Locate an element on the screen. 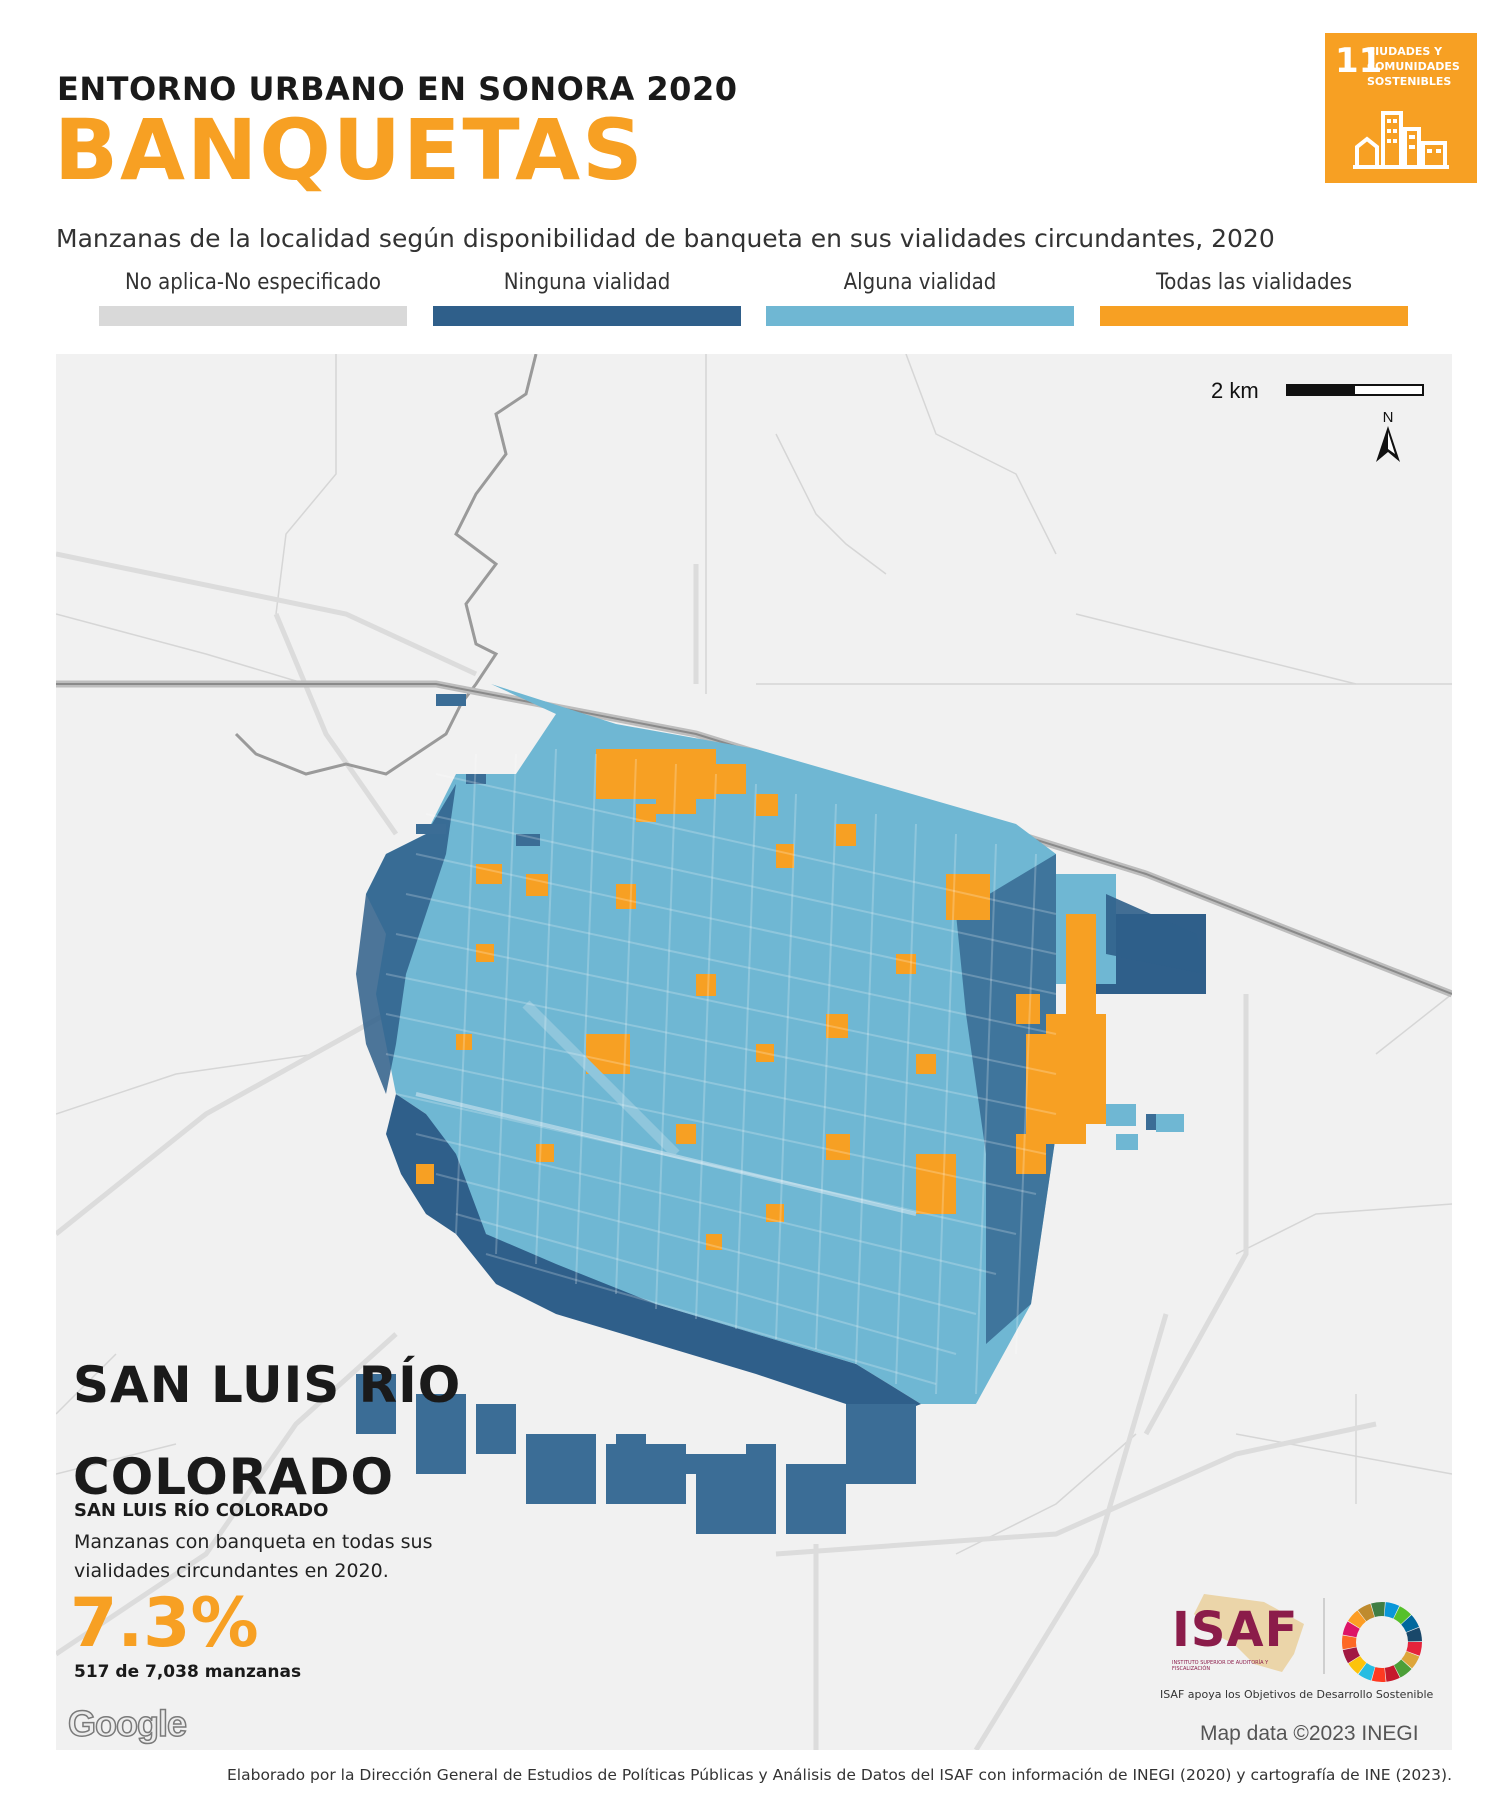 The image size is (1500, 1800). logo-divider is located at coordinates (1324, 1636).